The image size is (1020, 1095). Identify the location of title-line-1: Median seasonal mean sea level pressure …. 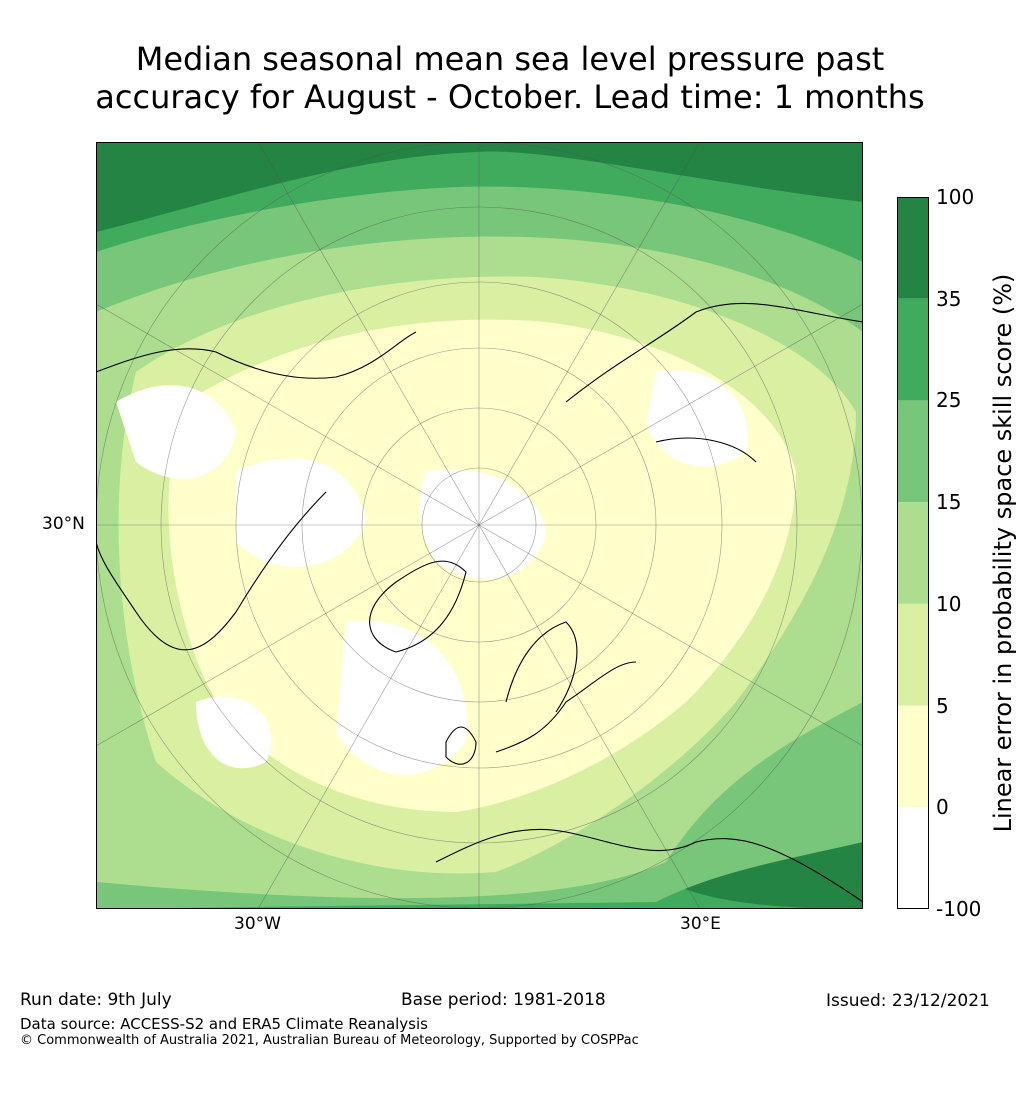
(510, 59).